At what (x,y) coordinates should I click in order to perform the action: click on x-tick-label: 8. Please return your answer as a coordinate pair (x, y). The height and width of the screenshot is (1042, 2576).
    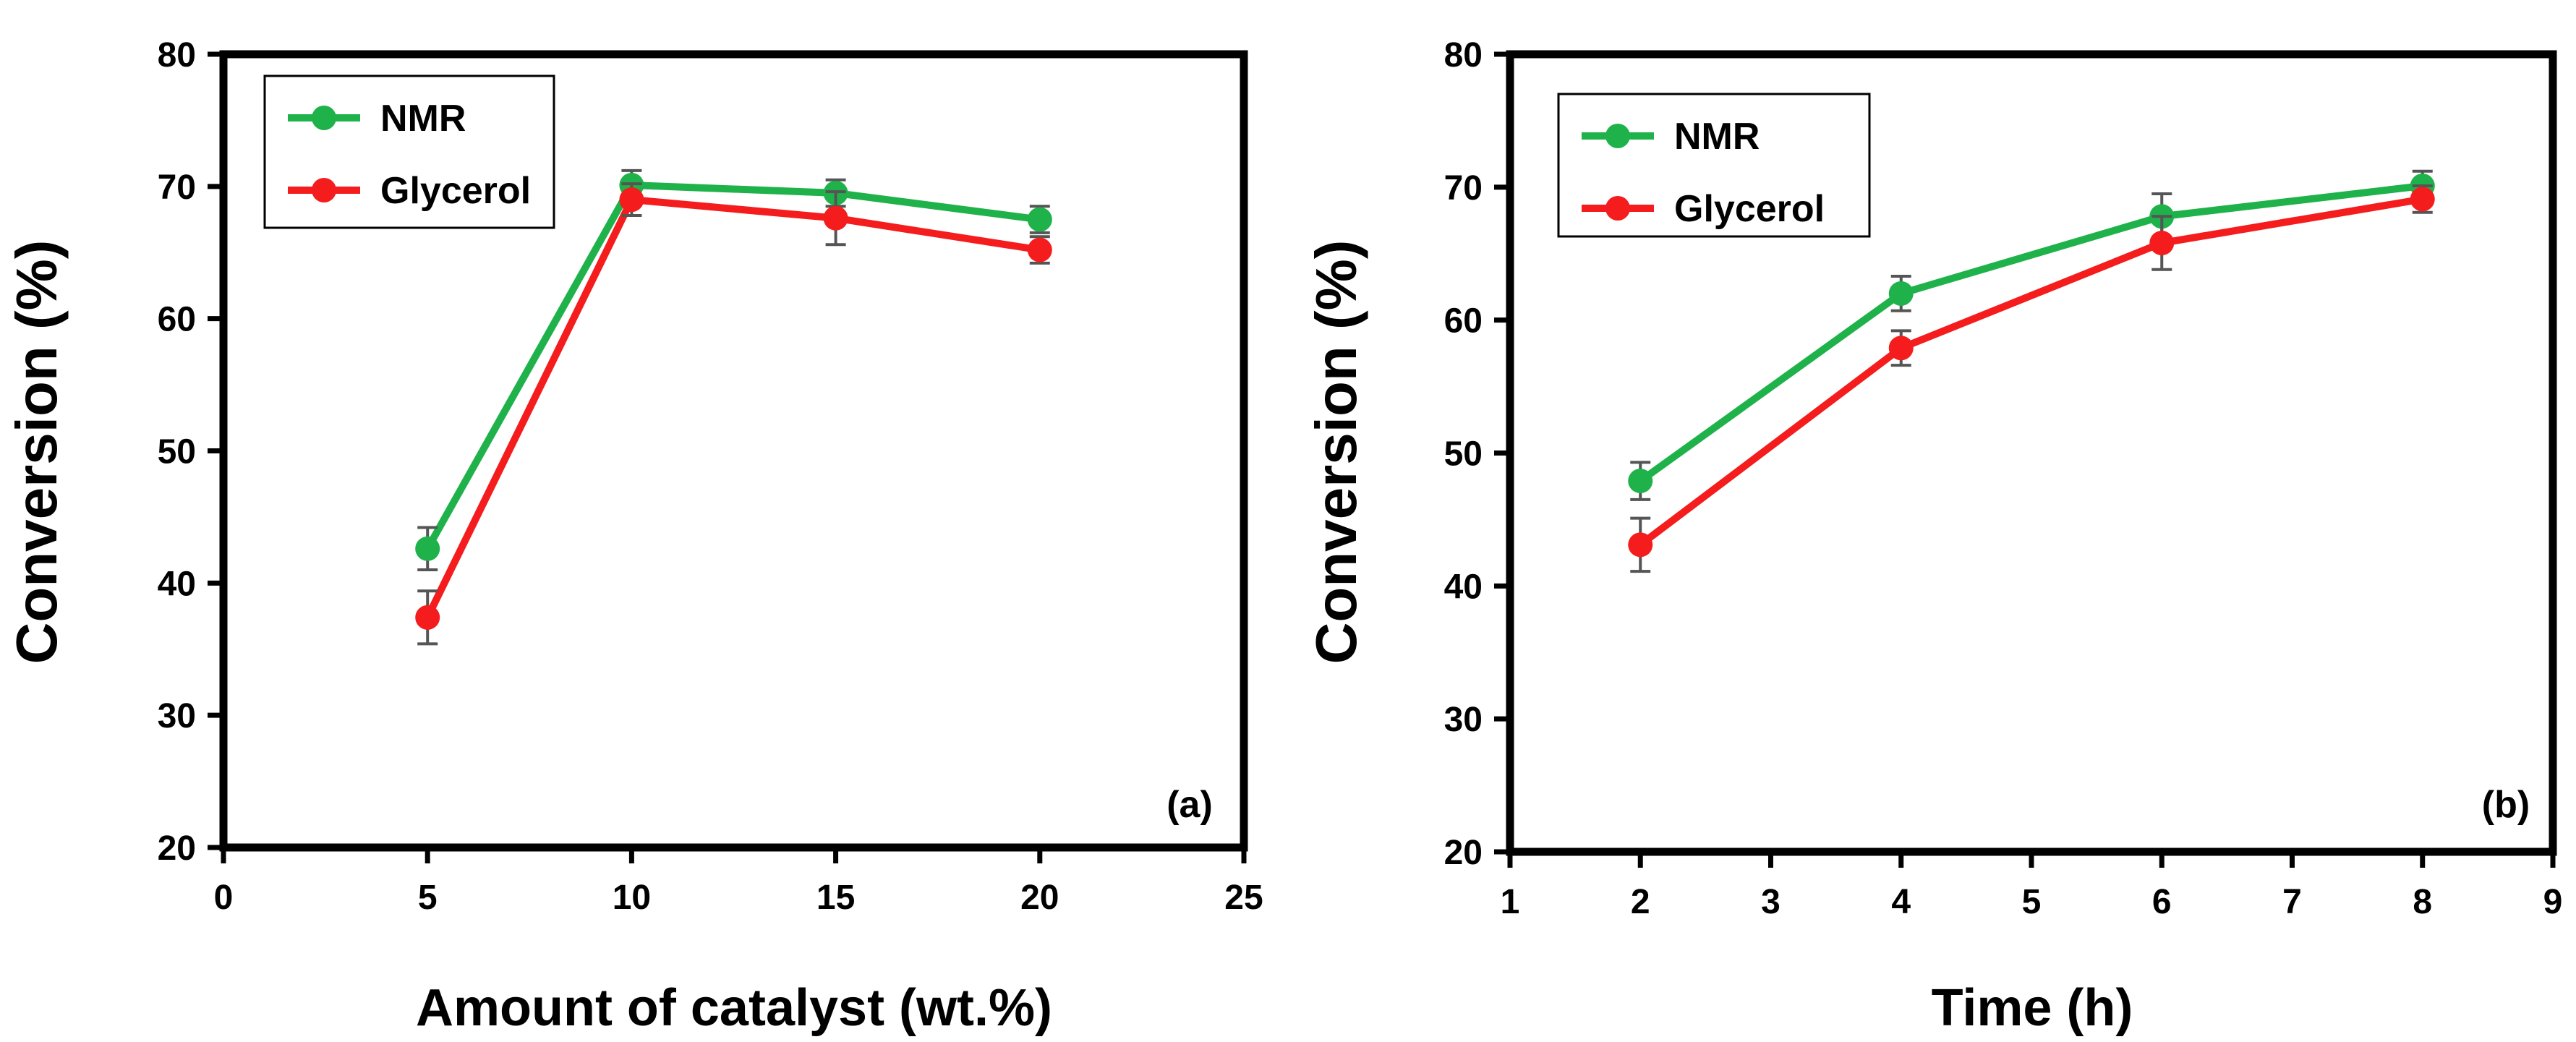
    Looking at the image, I should click on (2422, 902).